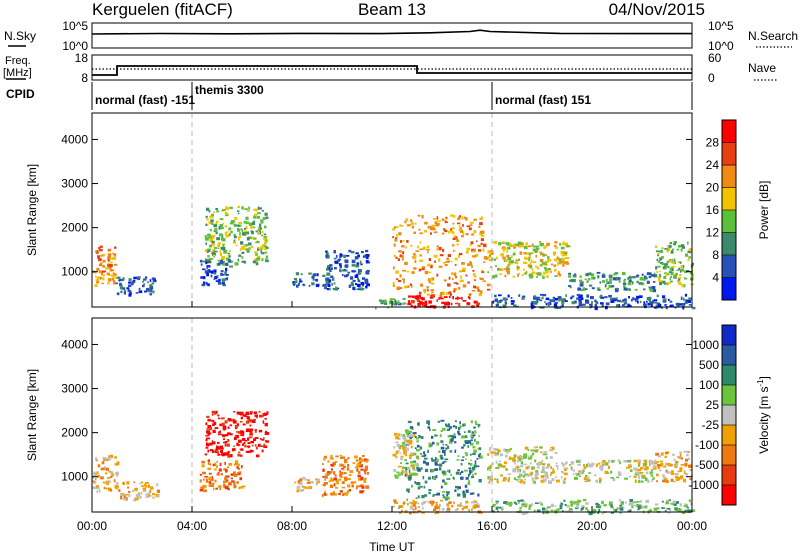  Describe the element at coordinates (20, 94) in the screenshot. I see `cpid-label: CPID` at that location.